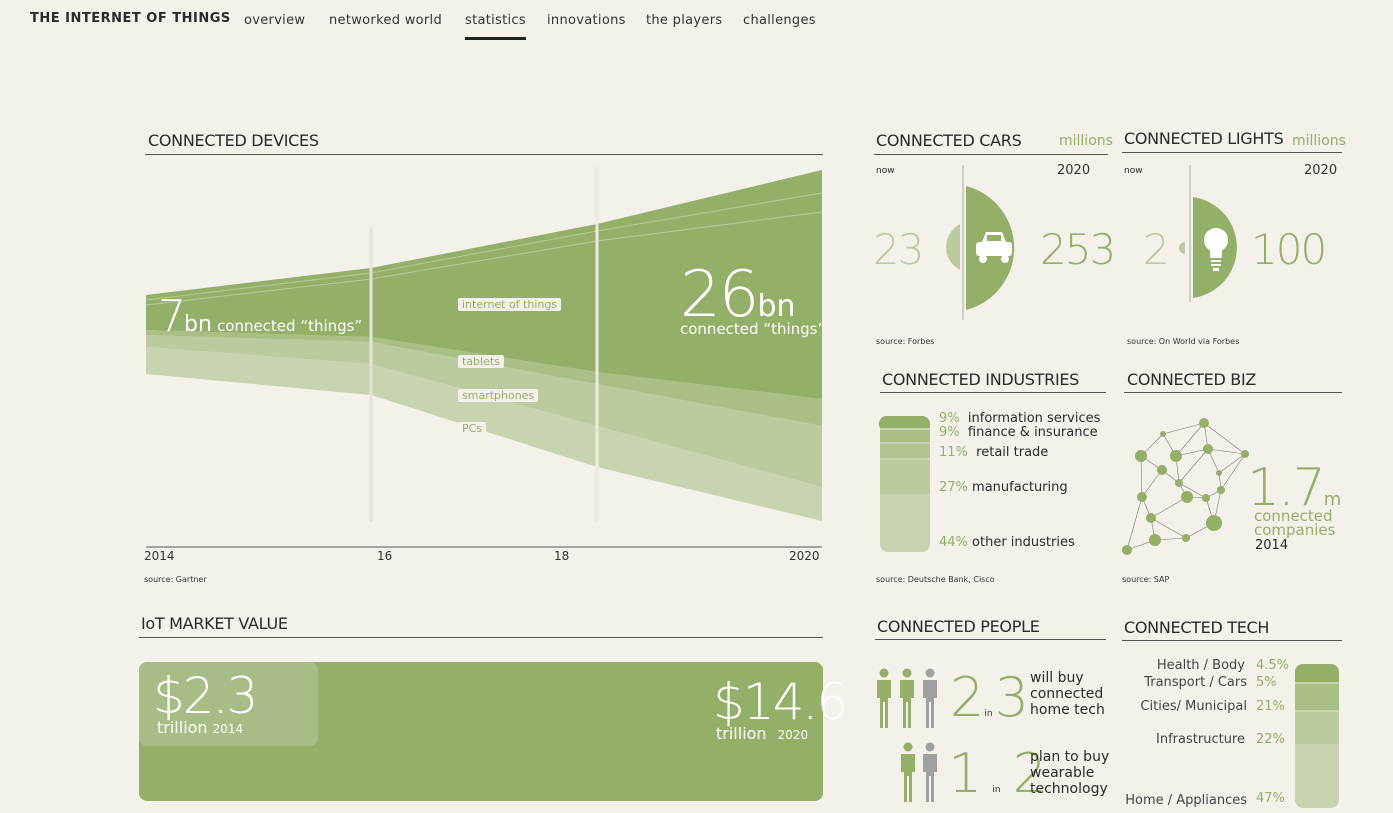 The image size is (1393, 813). What do you see at coordinates (993, 392) in the screenshot?
I see `industries-title-rule` at bounding box center [993, 392].